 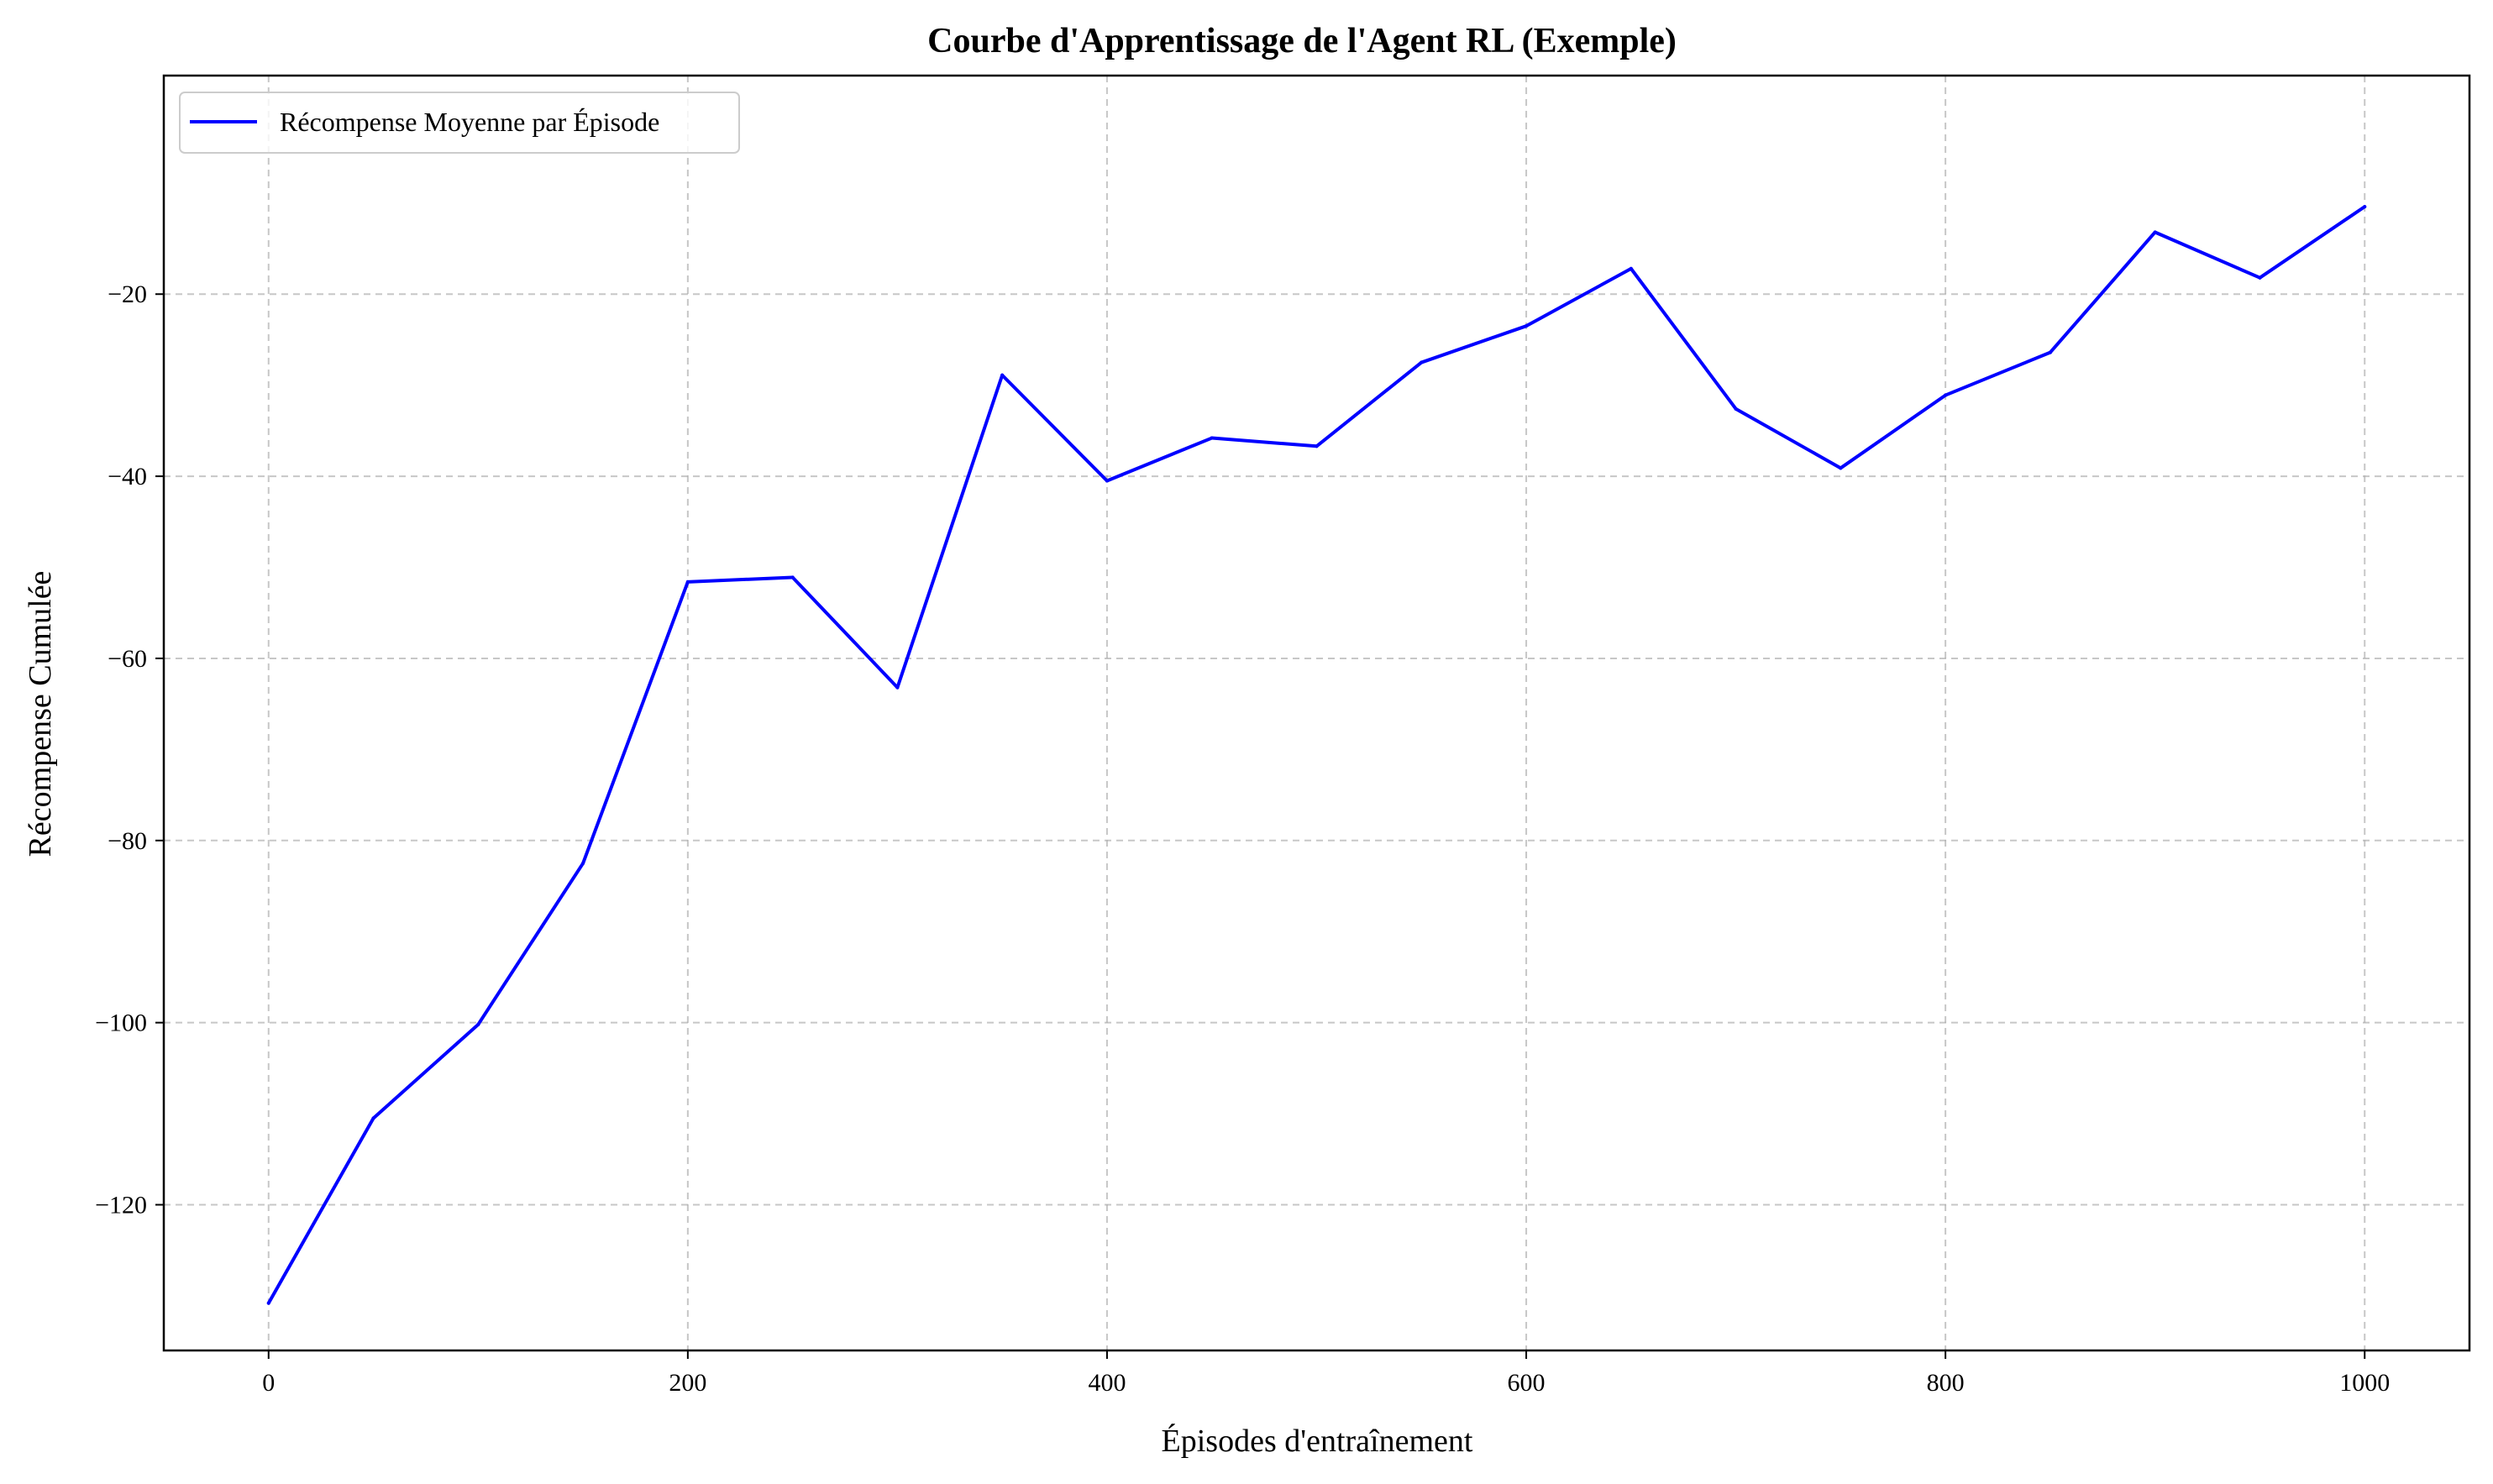 I want to click on x-tick-label: 1000, so click(x=2365, y=1383).